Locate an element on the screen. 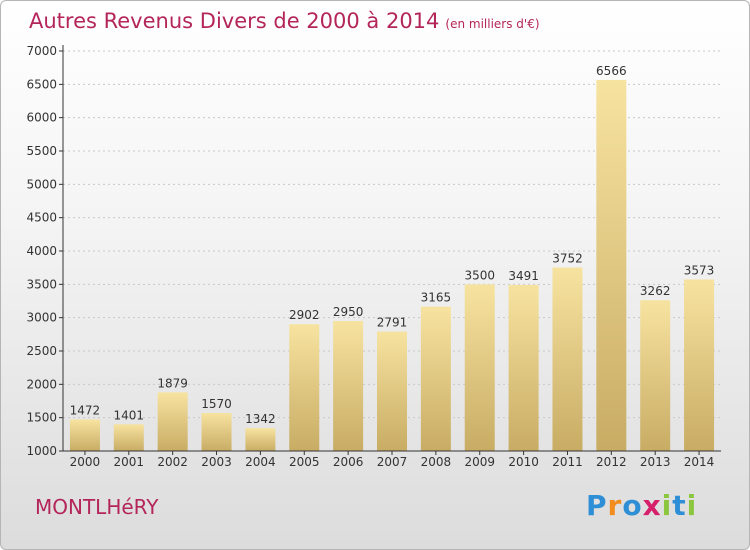 This screenshot has height=550, width=750. x-tick-label: 2007 is located at coordinates (392, 462).